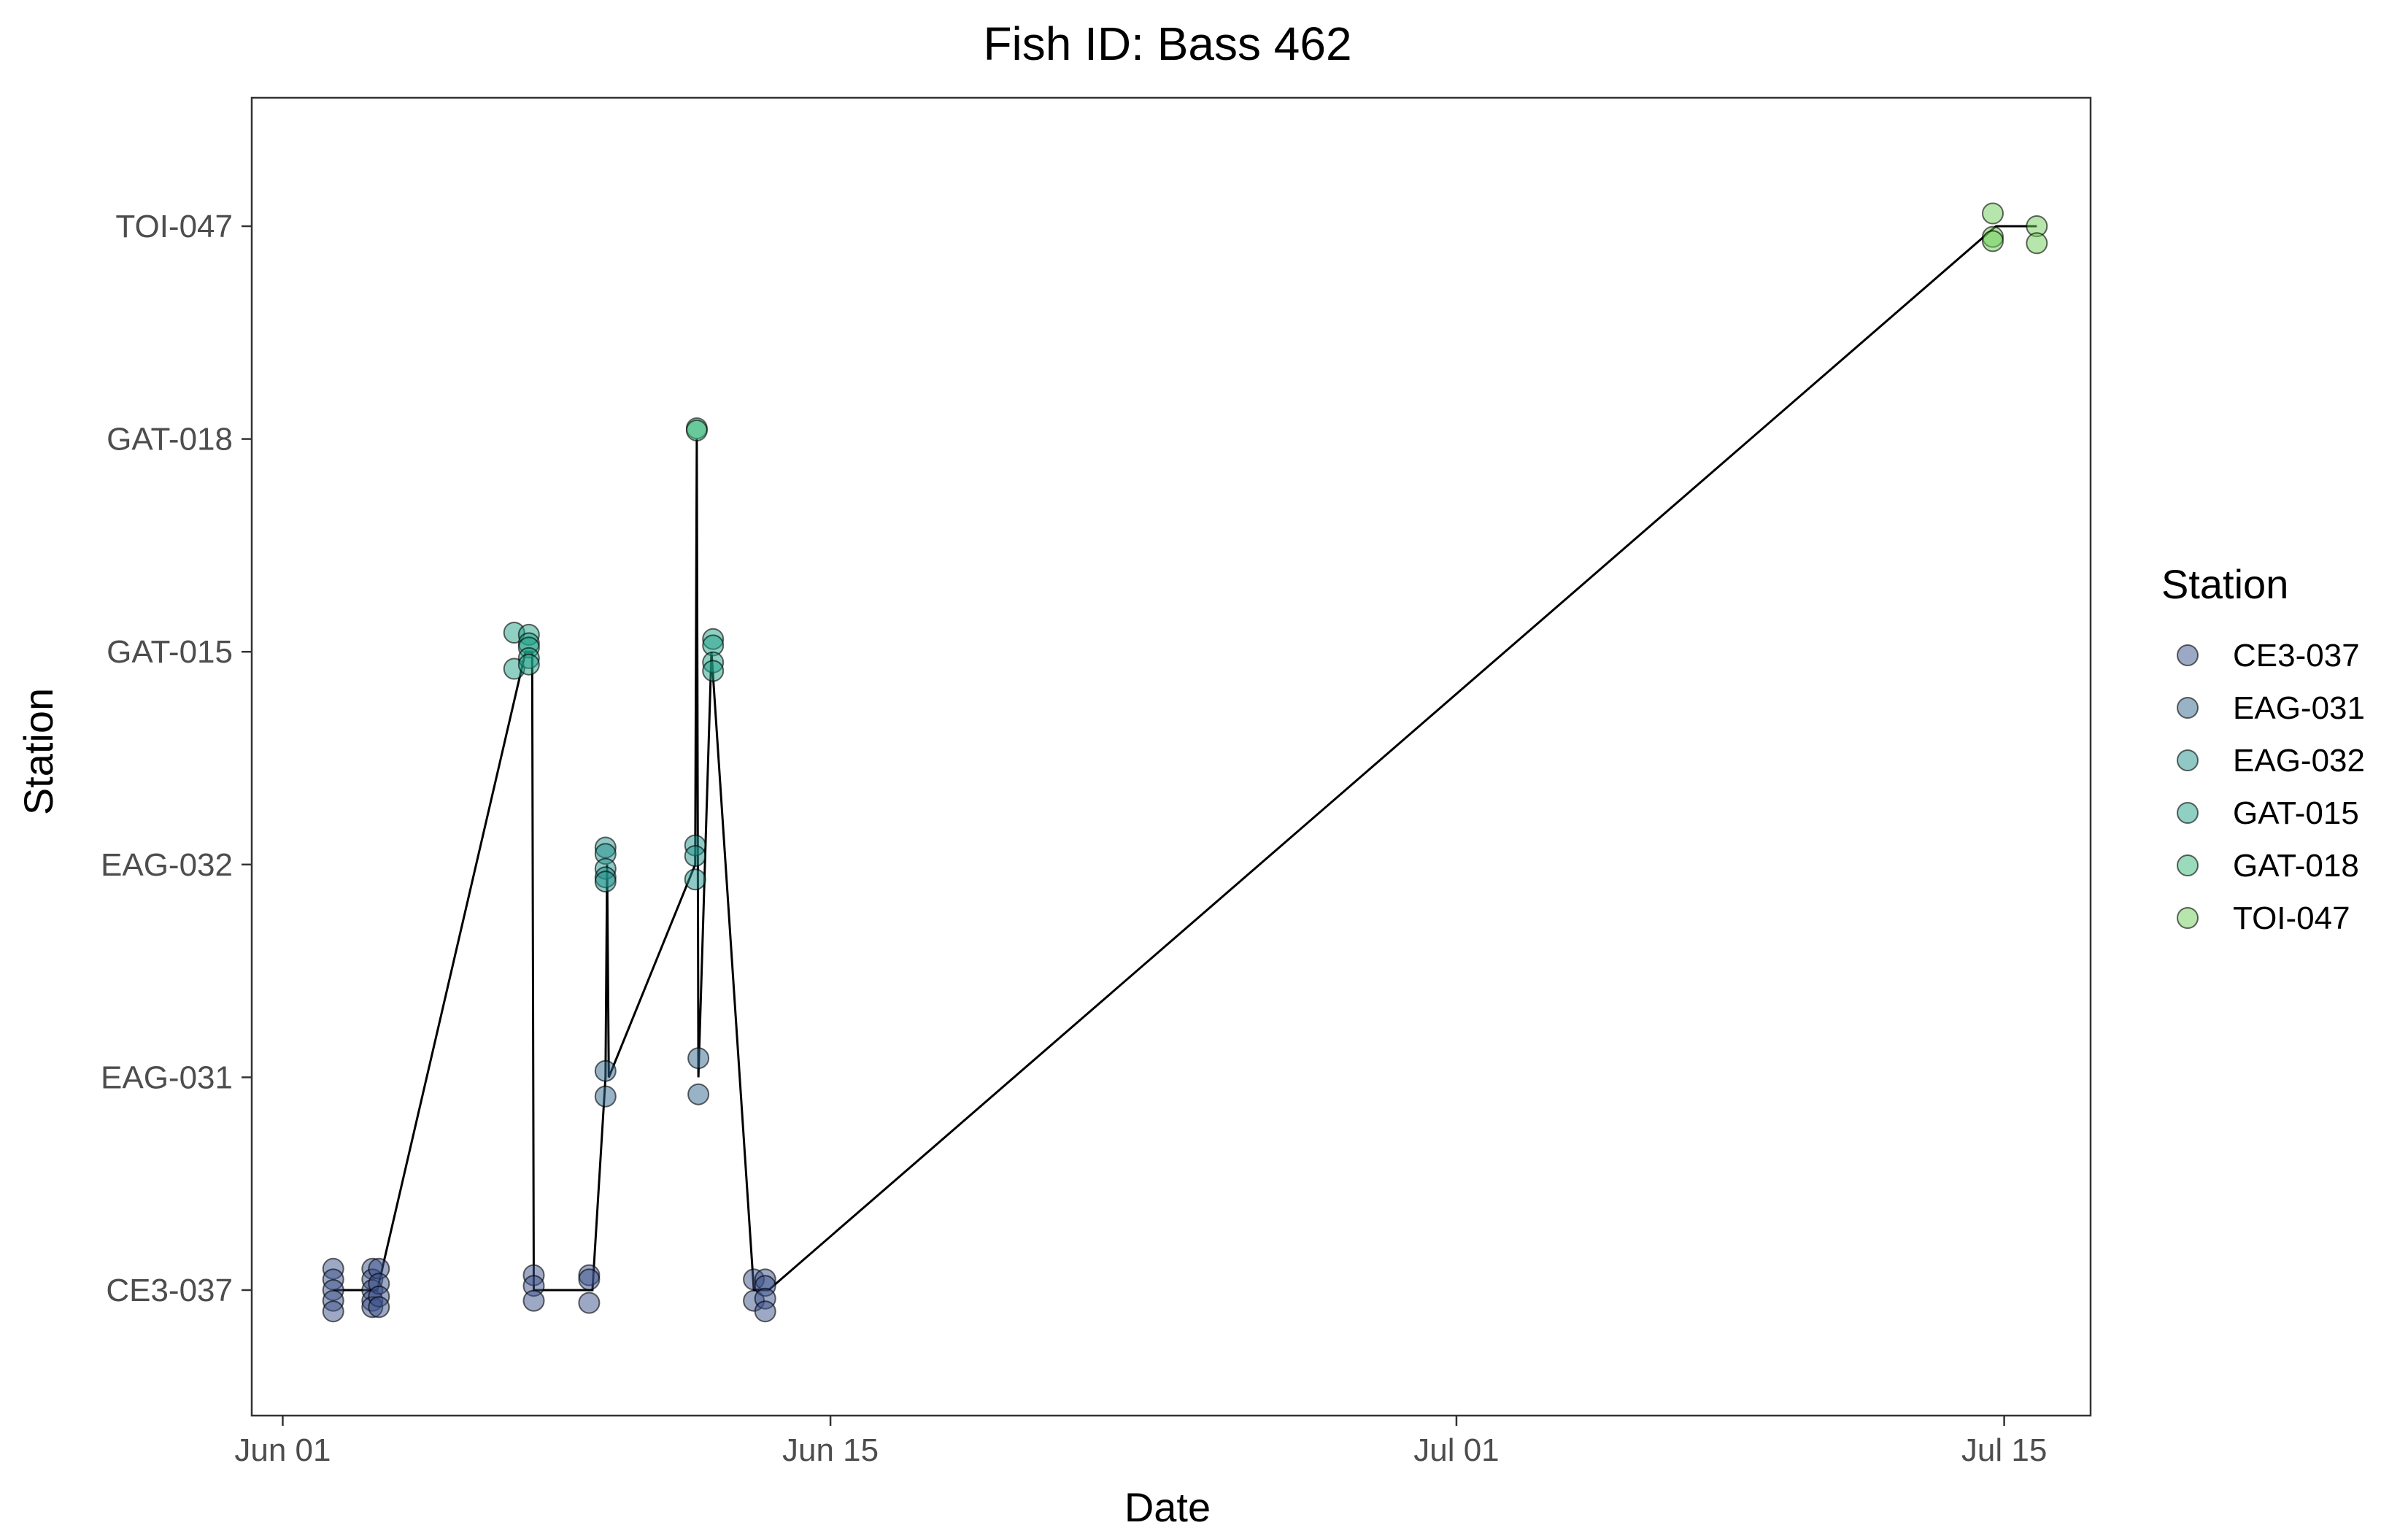  Describe the element at coordinates (2004, 1450) in the screenshot. I see `x-tick-label: Jul 15` at that location.